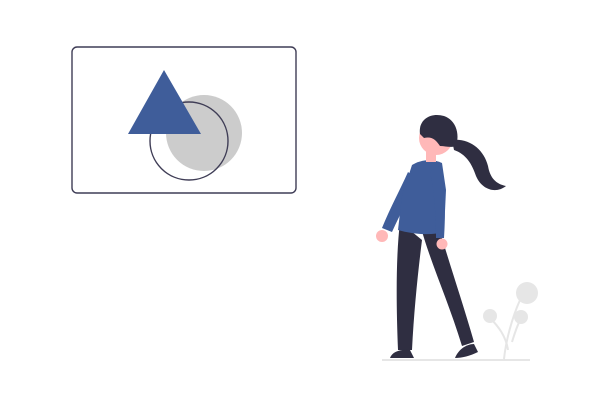 The height and width of the screenshot is (409, 611). I want to click on woman-left-hand, so click(382, 236).